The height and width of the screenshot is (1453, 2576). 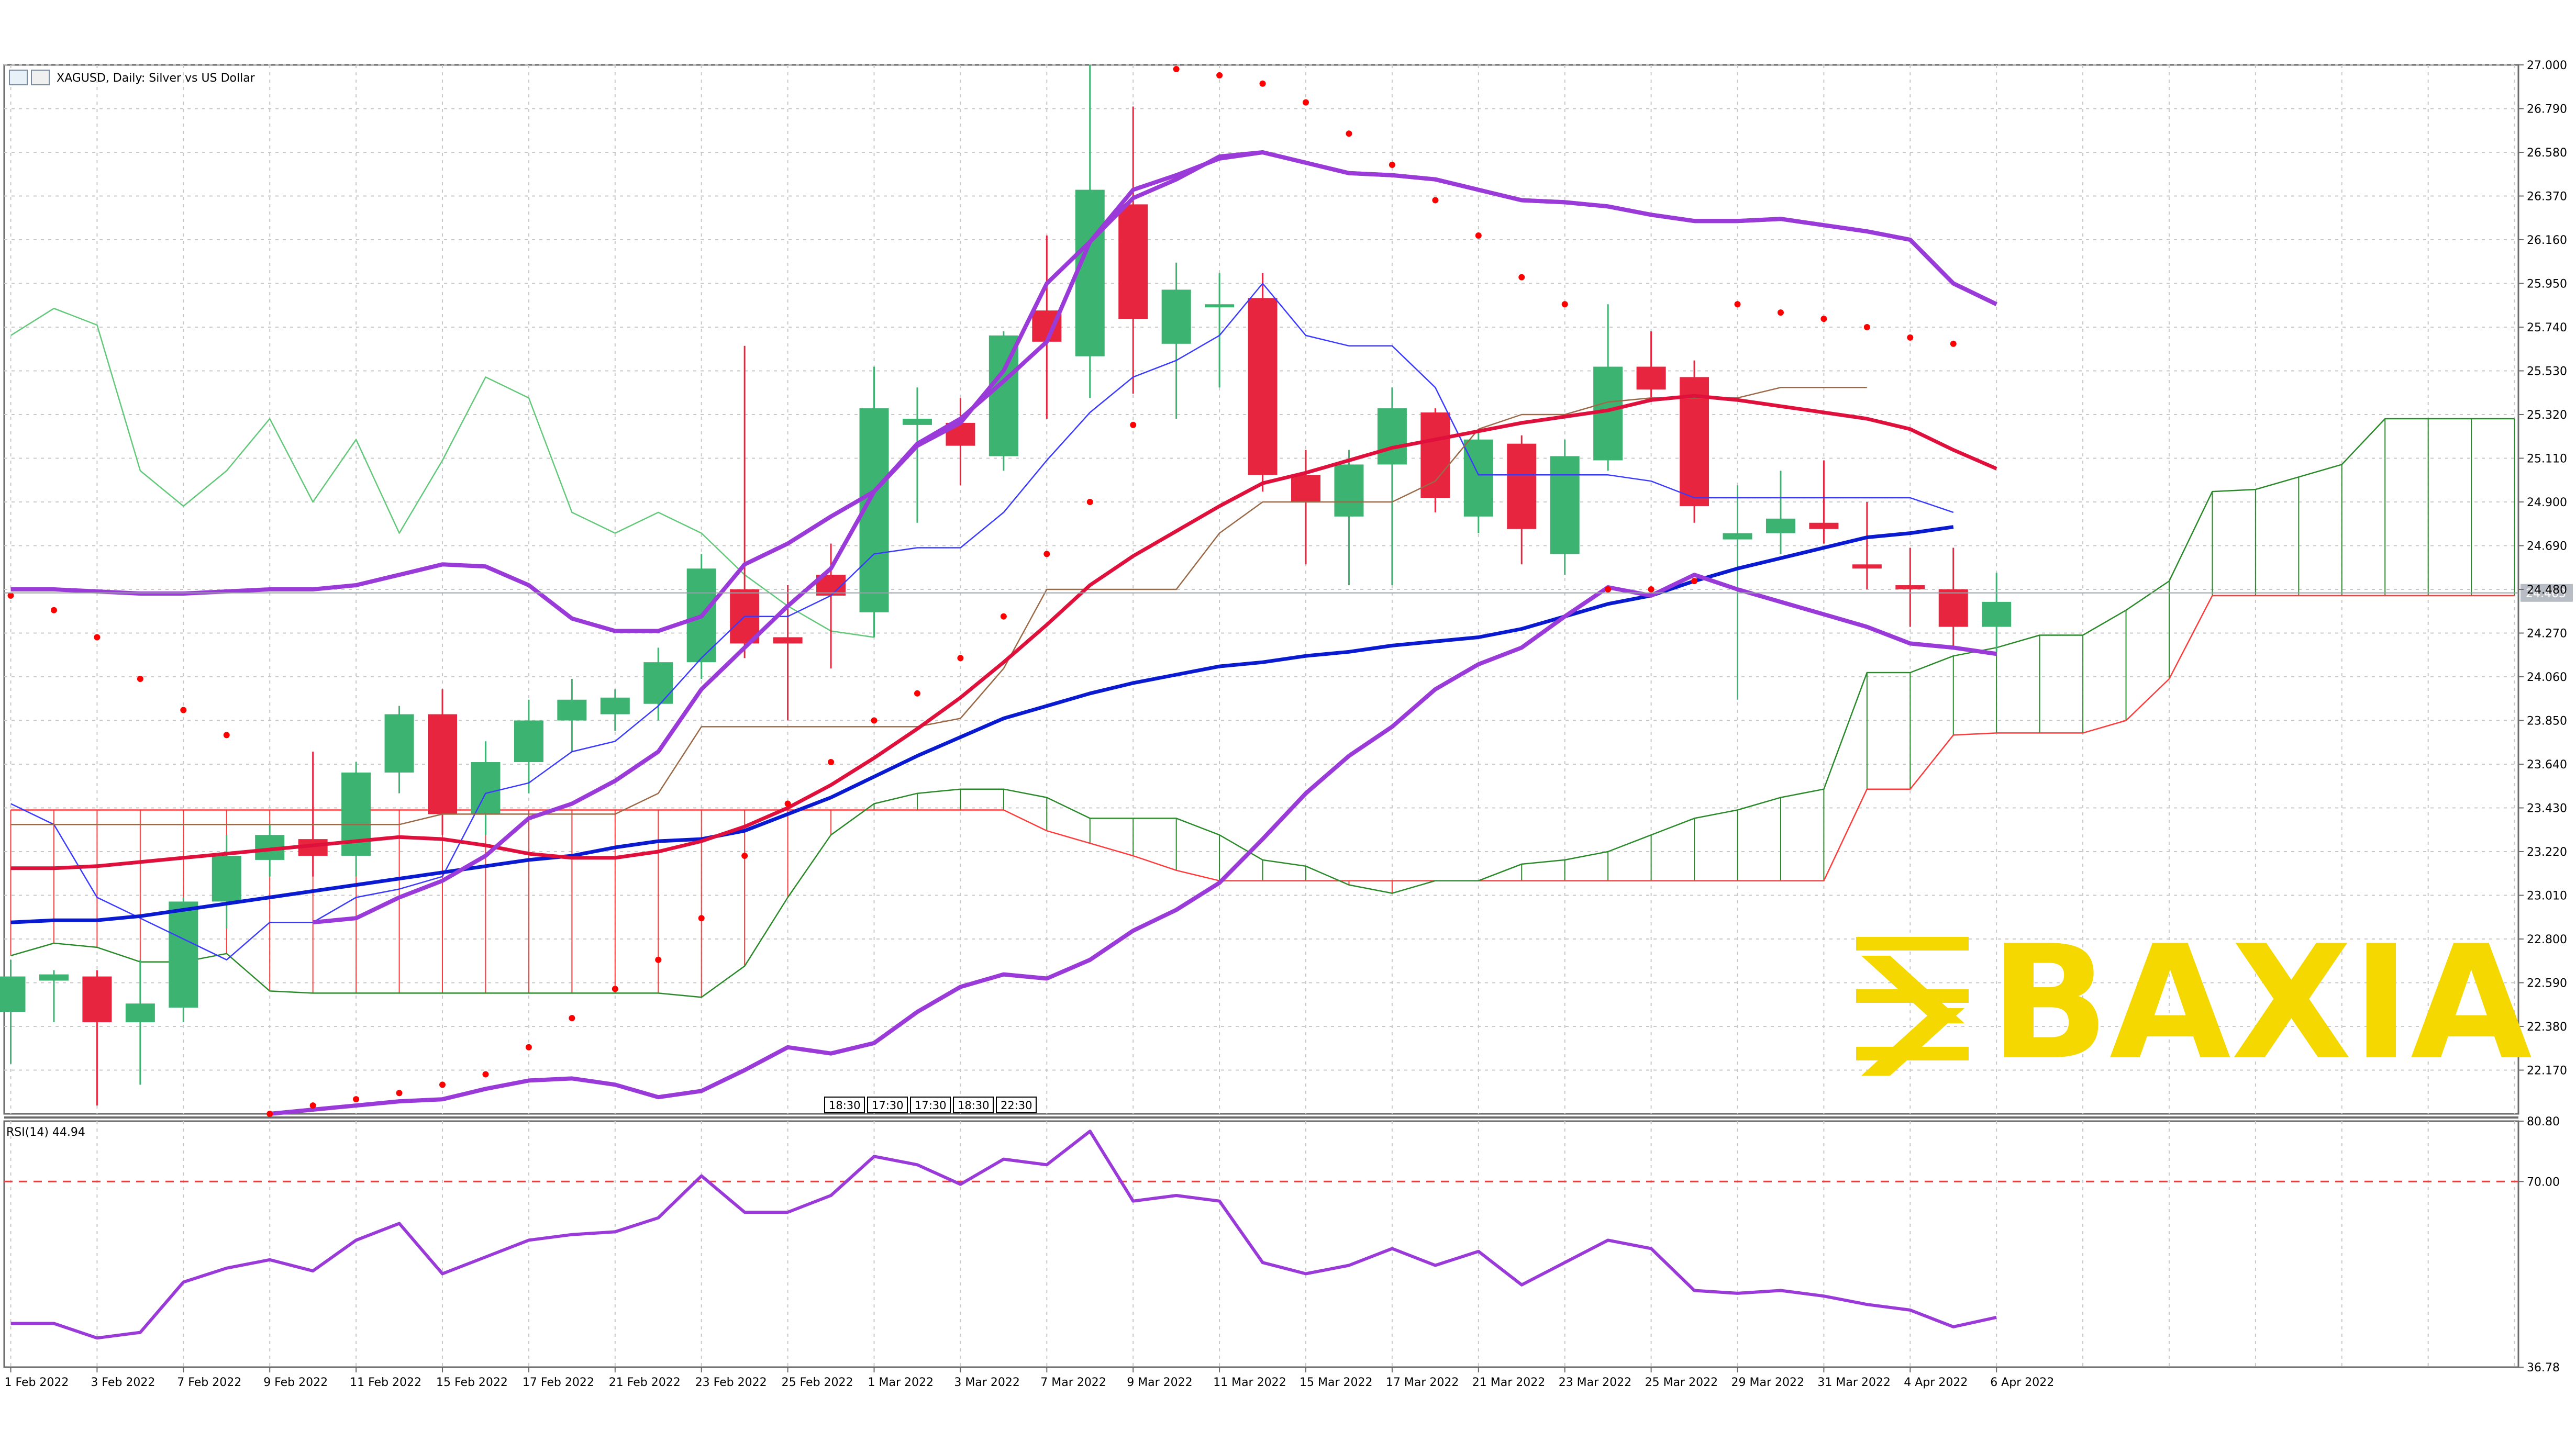 What do you see at coordinates (1003, 1235) in the screenshot?
I see `rsi-line` at bounding box center [1003, 1235].